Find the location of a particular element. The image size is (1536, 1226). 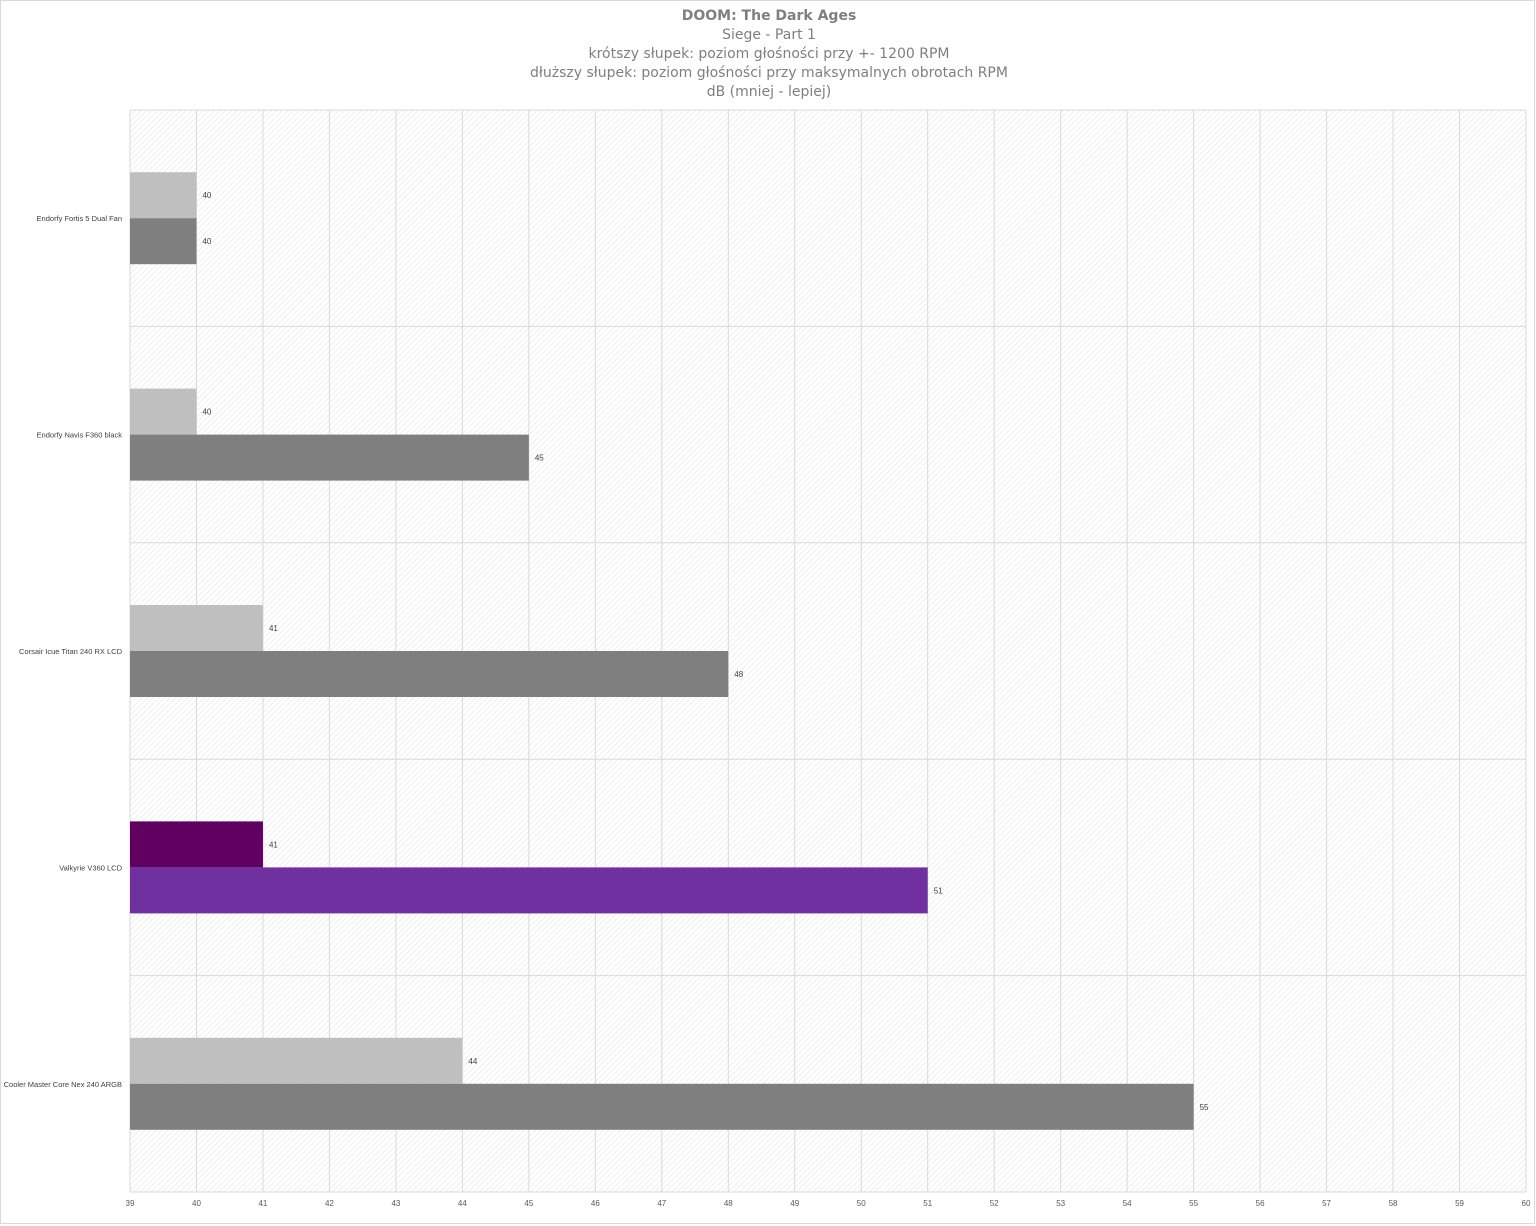

x-tick-label: 53 is located at coordinates (1060, 1203).